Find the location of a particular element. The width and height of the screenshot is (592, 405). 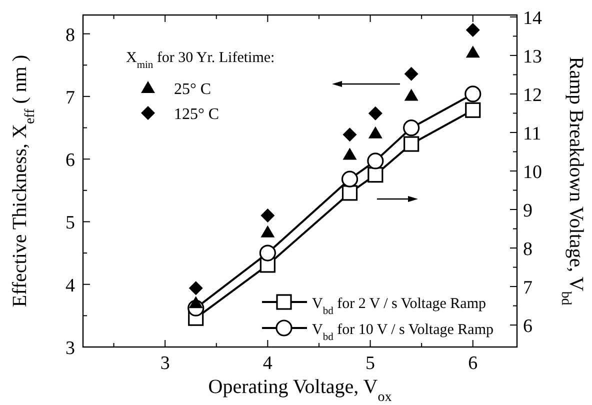

legend-label: V$_{bd}$ for 10 V / s Voltage Ramp is located at coordinates (403, 332).